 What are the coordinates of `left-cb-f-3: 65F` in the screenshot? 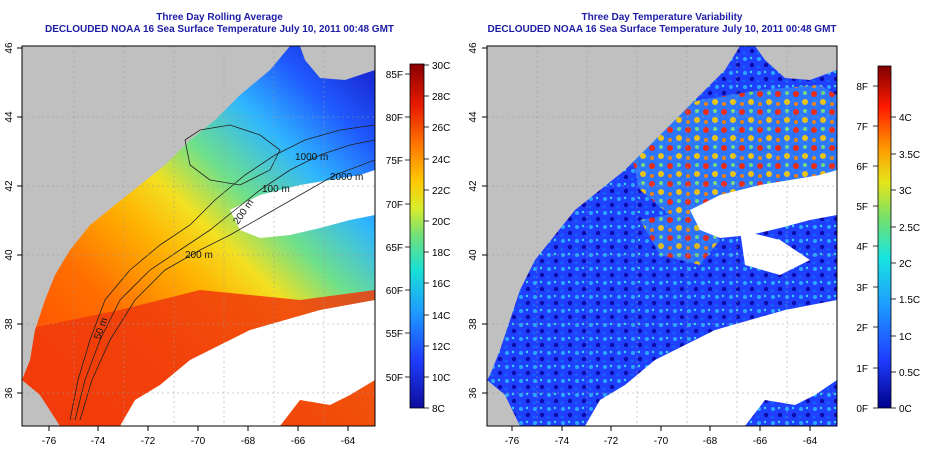 It's located at (394, 248).